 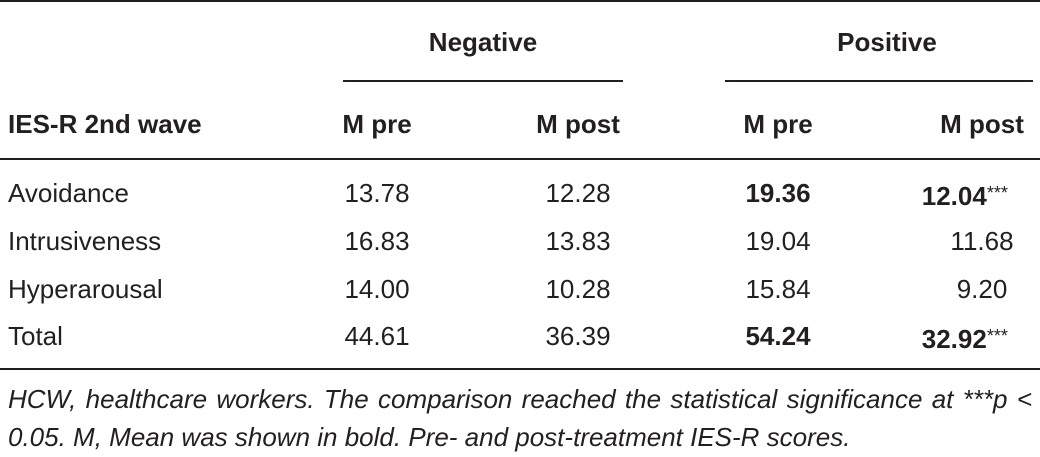 I want to click on cell: 32.92***, so click(x=965, y=337).